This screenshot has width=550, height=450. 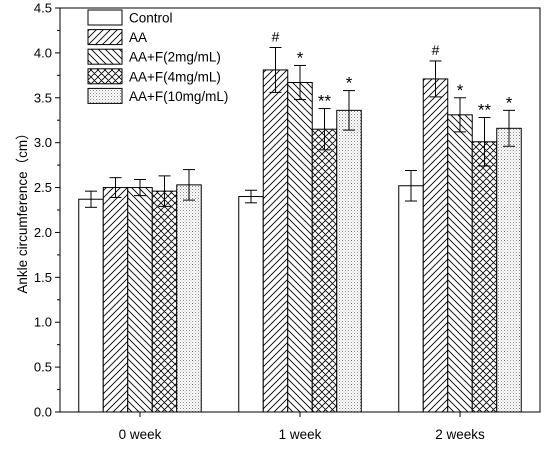 What do you see at coordinates (43, 8) in the screenshot?
I see `y-tick-label: 4.5` at bounding box center [43, 8].